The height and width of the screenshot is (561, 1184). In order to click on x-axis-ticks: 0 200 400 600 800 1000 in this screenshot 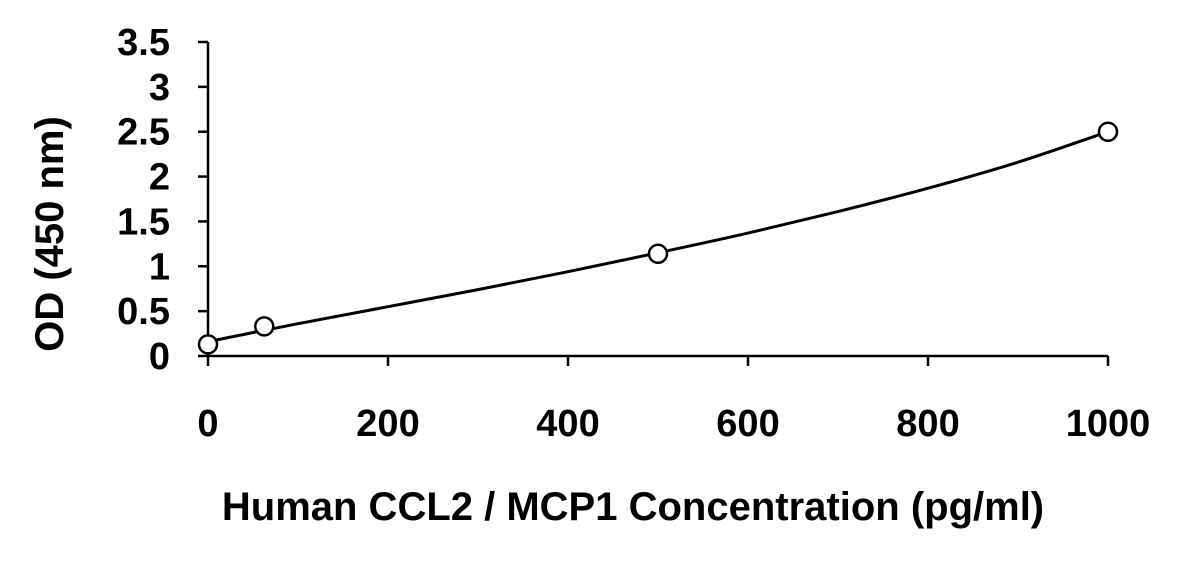, I will do `click(673, 400)`.